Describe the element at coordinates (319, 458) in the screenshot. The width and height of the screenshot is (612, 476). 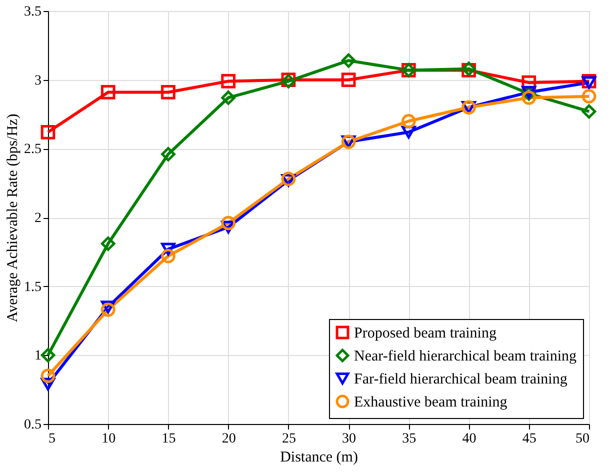
I see `x-axis-title: Distance (m)` at that location.